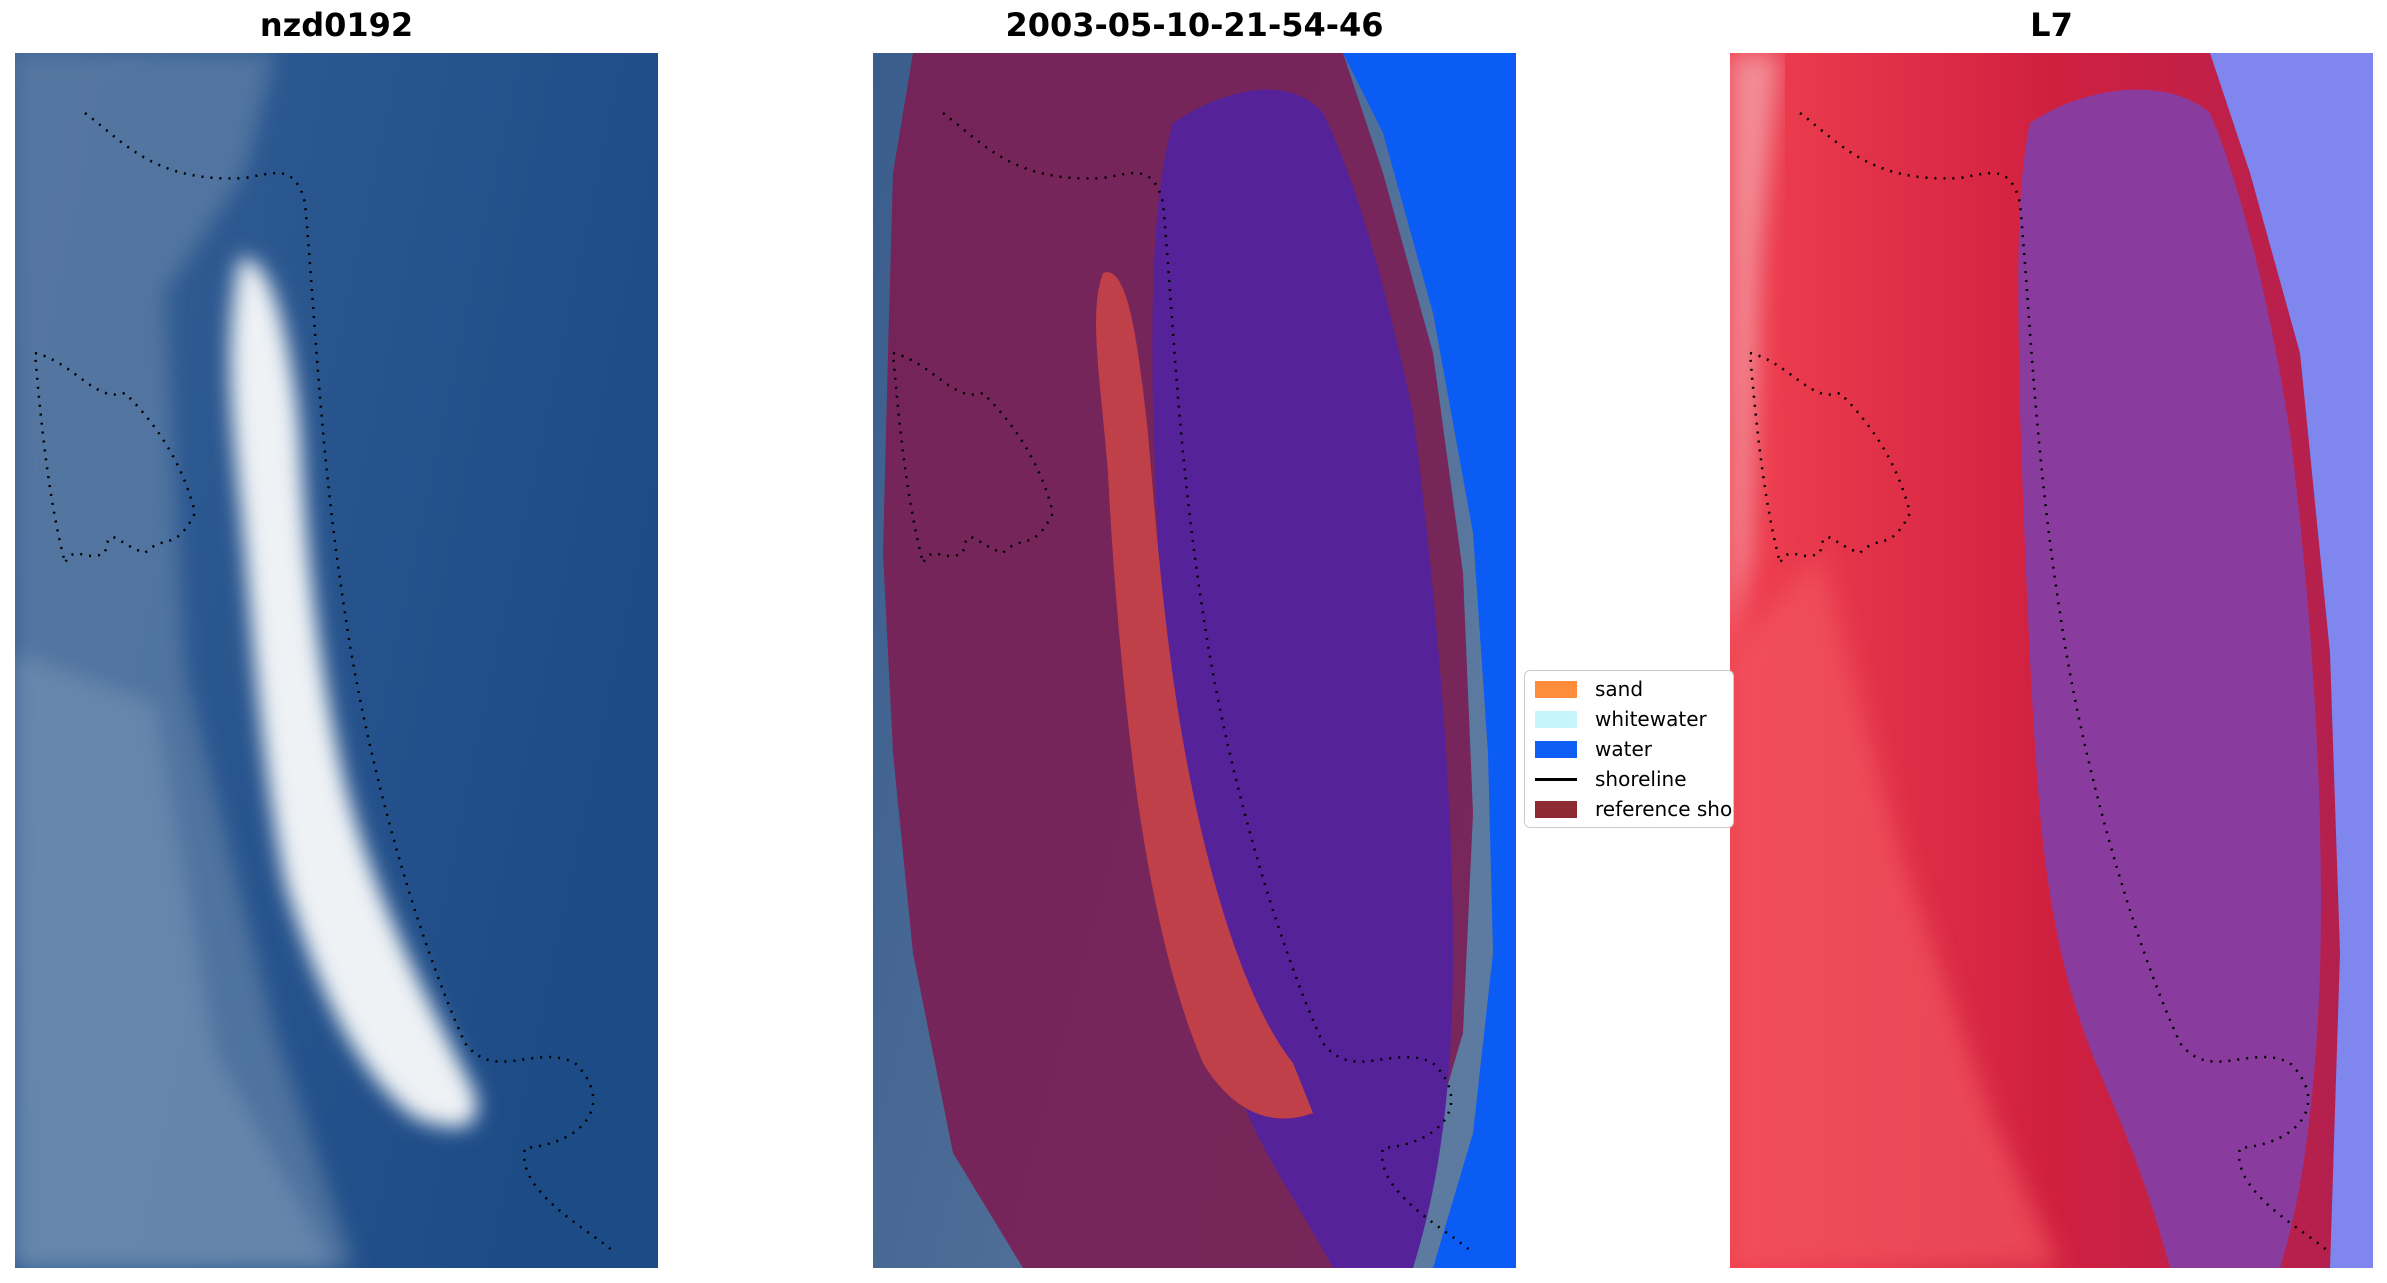 This screenshot has width=2387, height=1283. What do you see at coordinates (1895, 910) in the screenshot?
I see `index-land-red` at bounding box center [1895, 910].